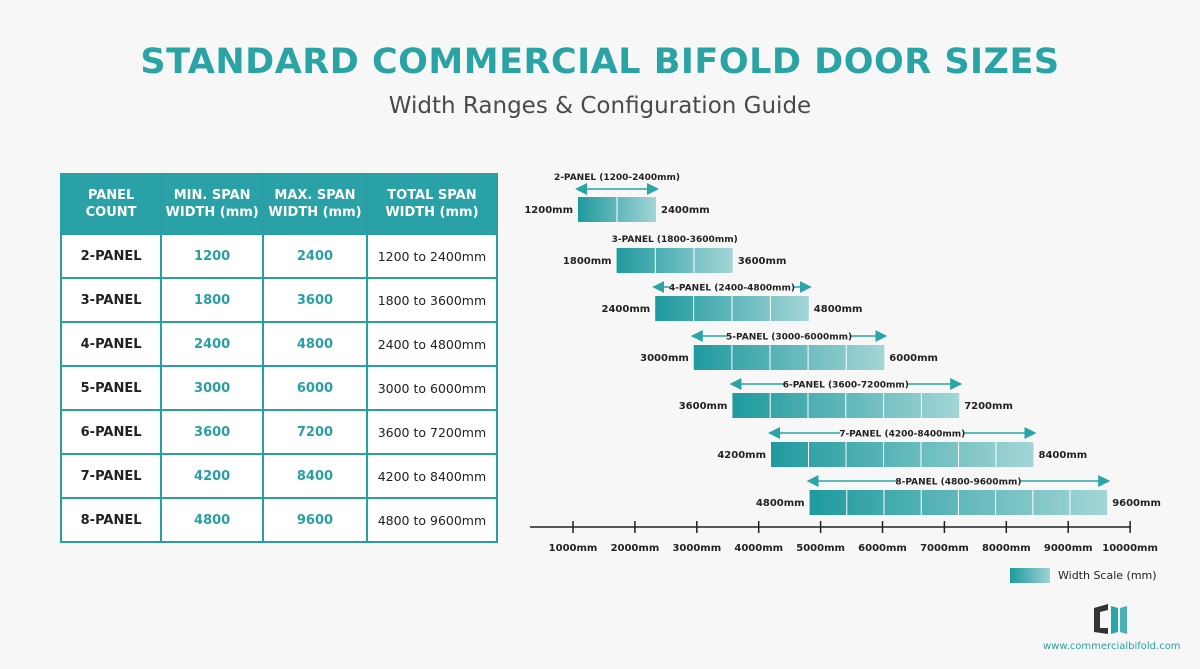  Describe the element at coordinates (212, 256) in the screenshot. I see `min-width-cell: 1200` at that location.